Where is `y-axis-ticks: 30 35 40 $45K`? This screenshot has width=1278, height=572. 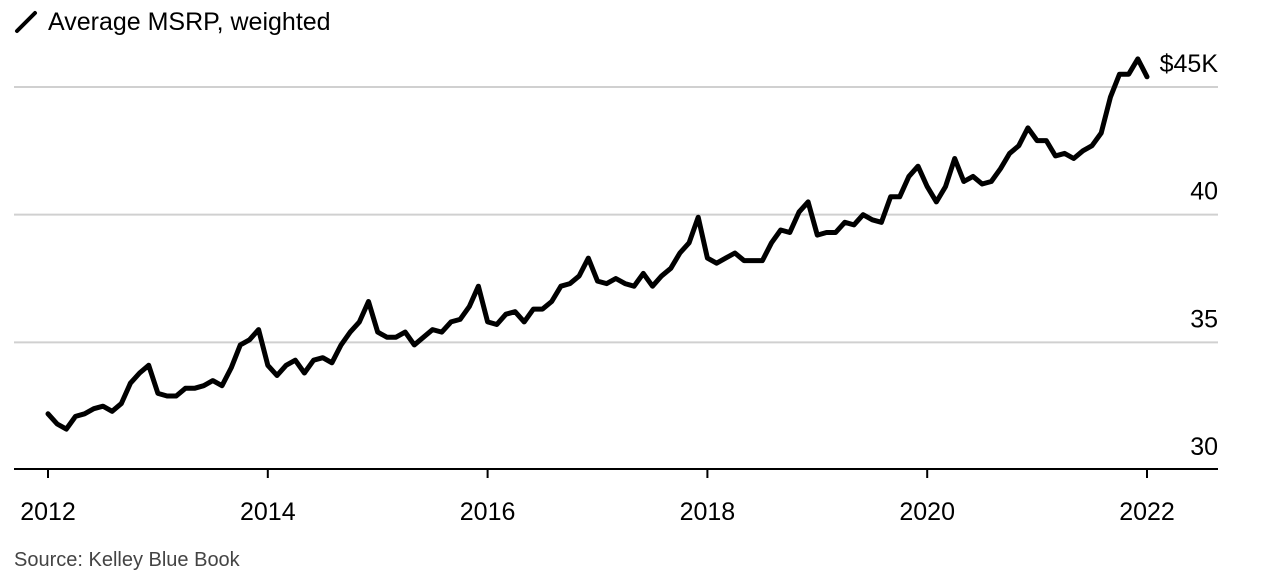 y-axis-ticks: 30 35 40 $45K is located at coordinates (1189, 255).